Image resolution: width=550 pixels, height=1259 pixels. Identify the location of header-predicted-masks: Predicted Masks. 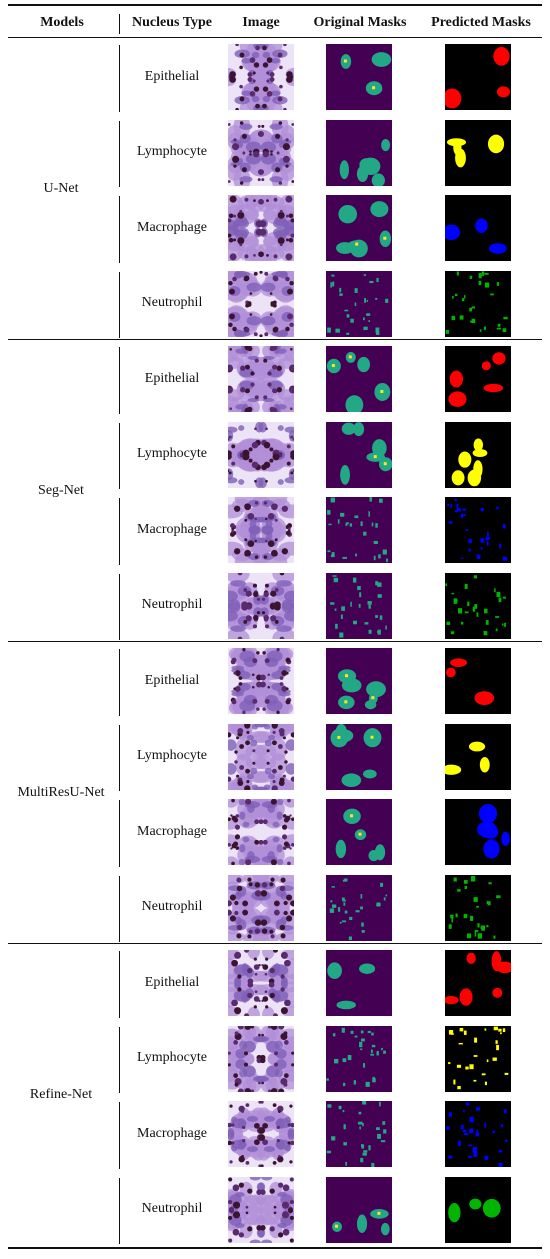
(481, 22).